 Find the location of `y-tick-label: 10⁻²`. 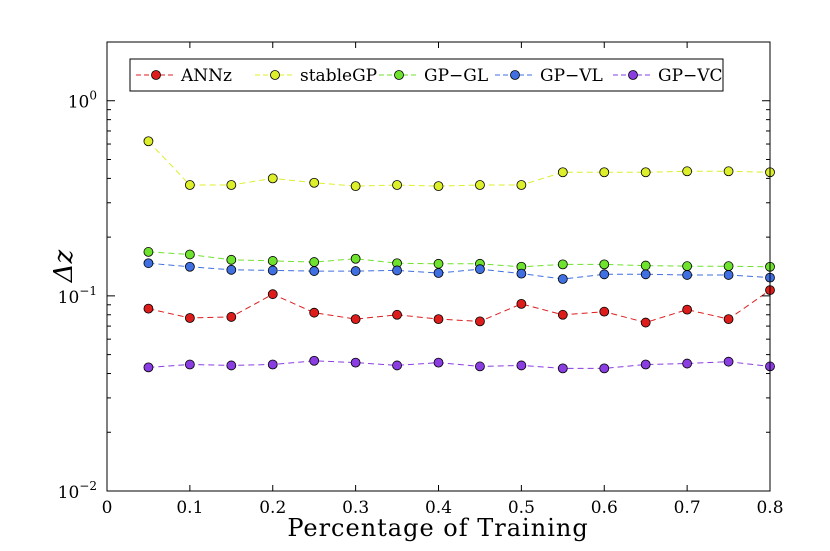

y-tick-label: 10⁻² is located at coordinates (77, 491).